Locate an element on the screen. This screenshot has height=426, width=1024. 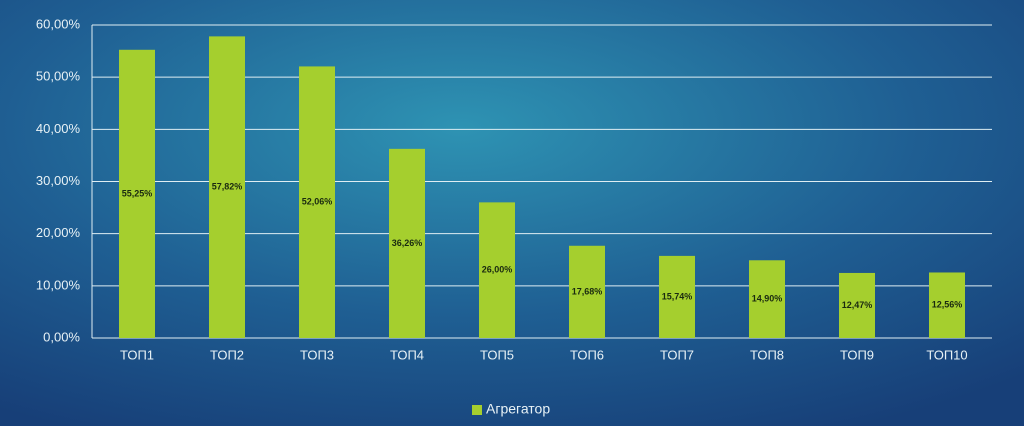
value-label: 12,56% is located at coordinates (947, 305).